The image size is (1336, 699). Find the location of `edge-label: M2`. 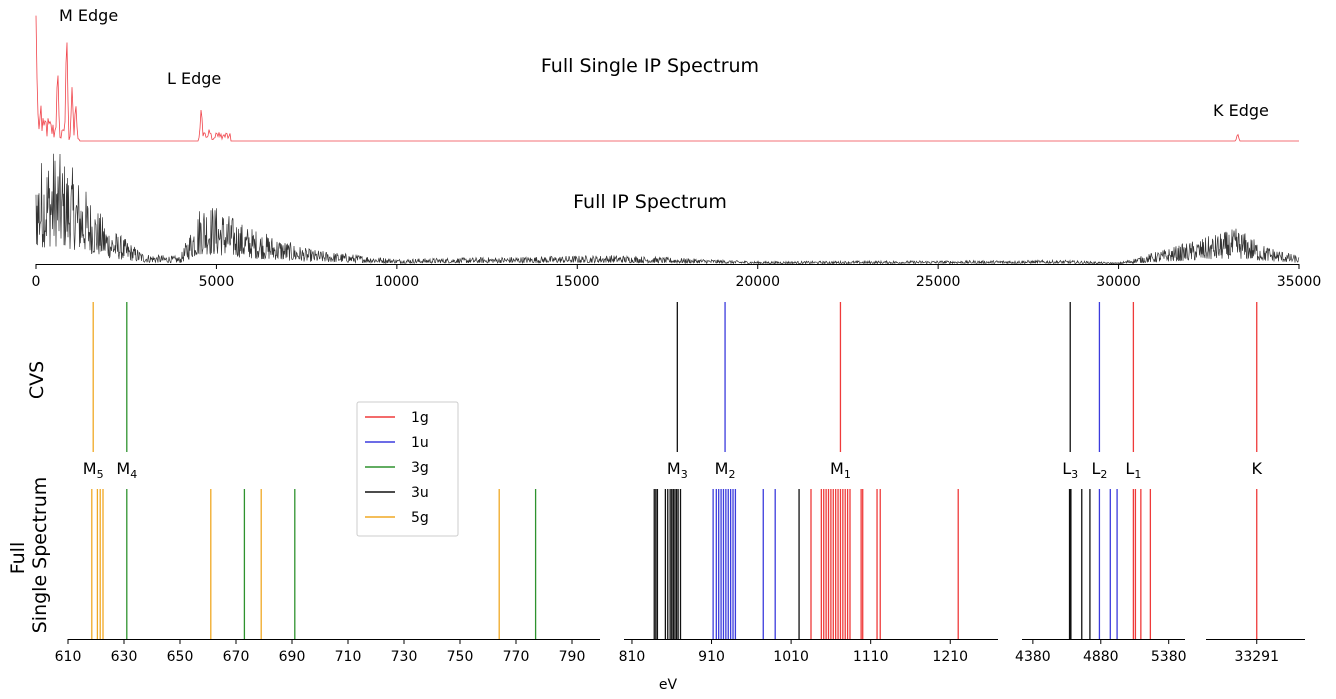

edge-label: M2 is located at coordinates (725, 470).